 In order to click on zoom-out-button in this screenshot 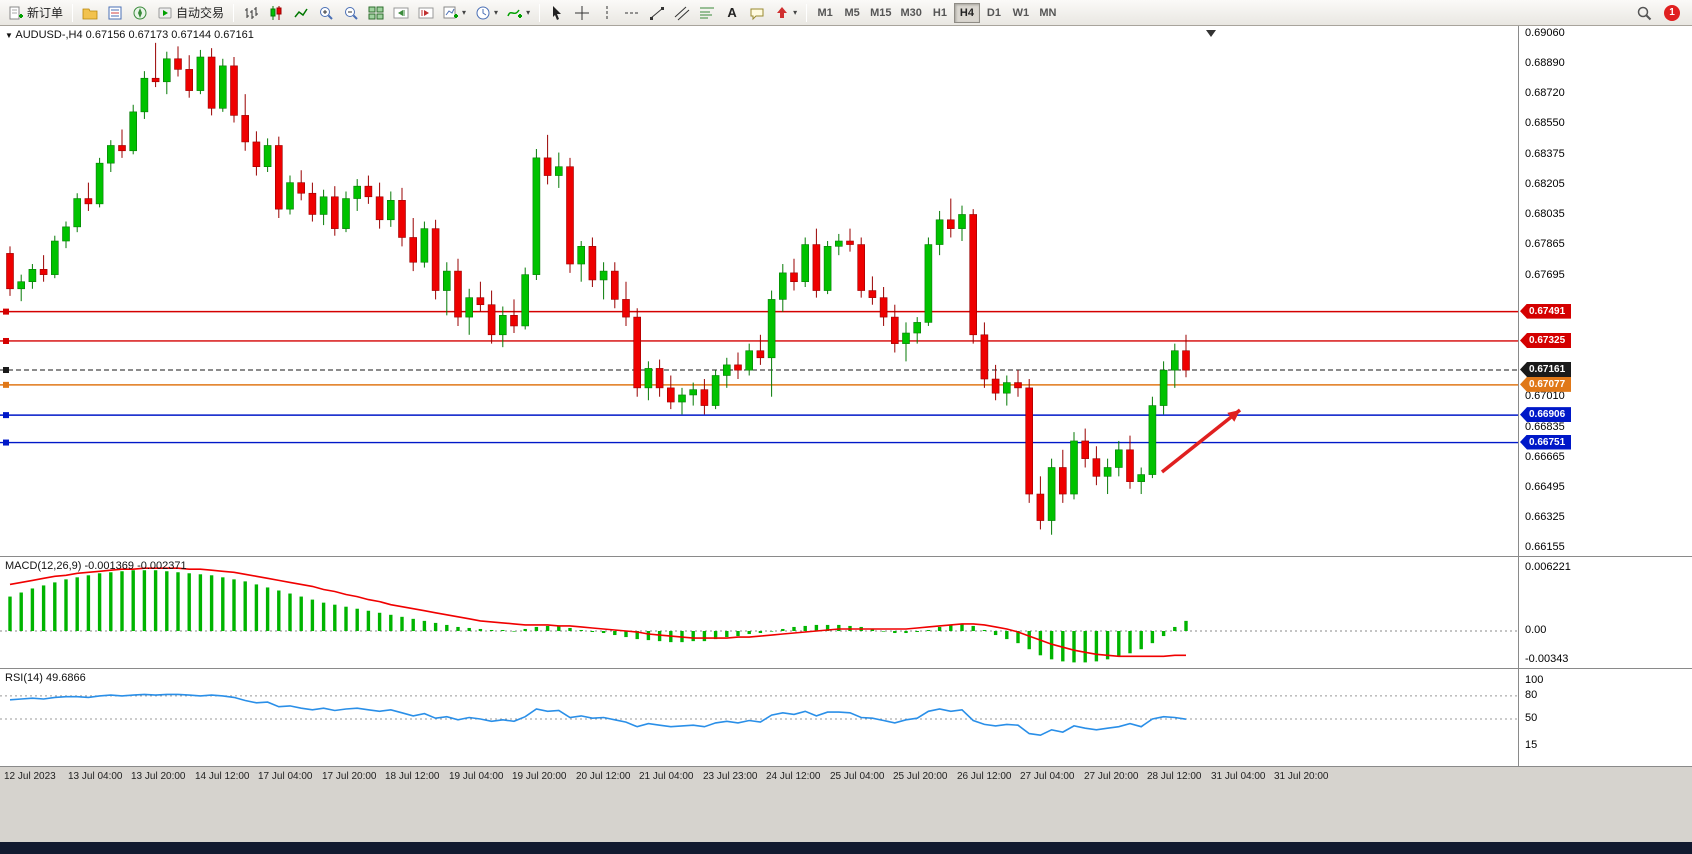, I will do `click(351, 13)`.